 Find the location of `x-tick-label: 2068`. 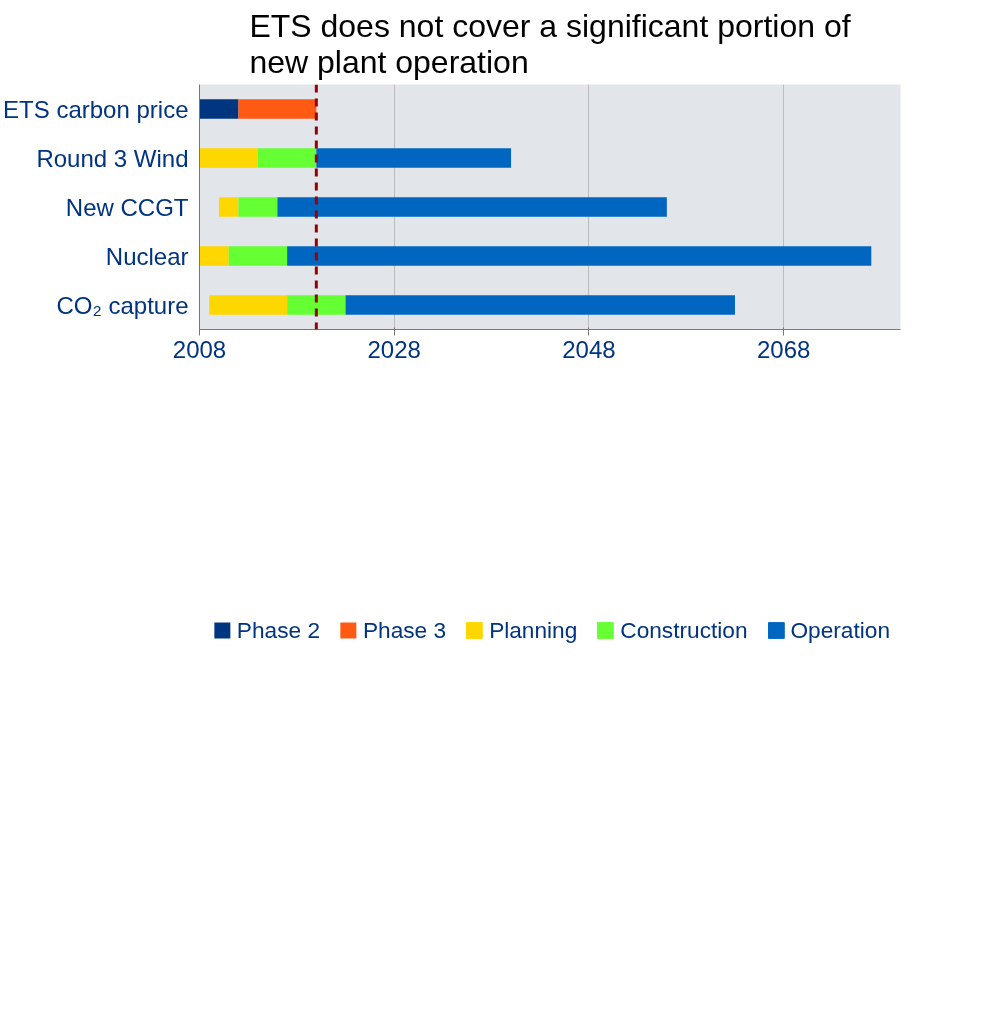

x-tick-label: 2068 is located at coordinates (783, 349).